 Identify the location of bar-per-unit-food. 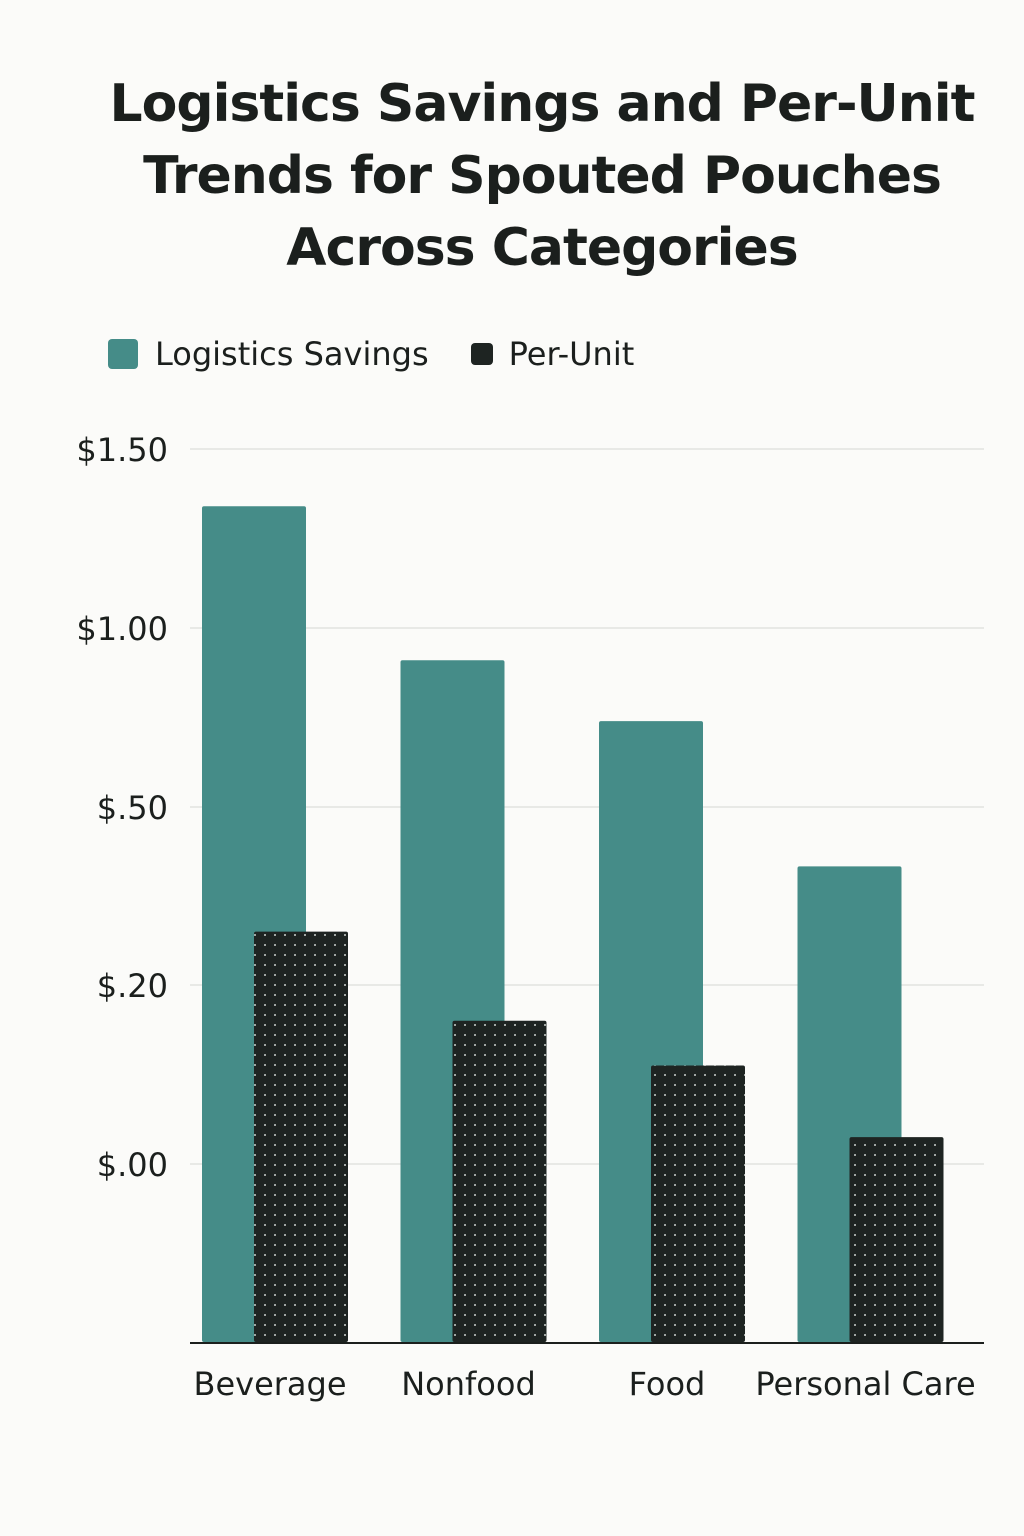
(698, 1203).